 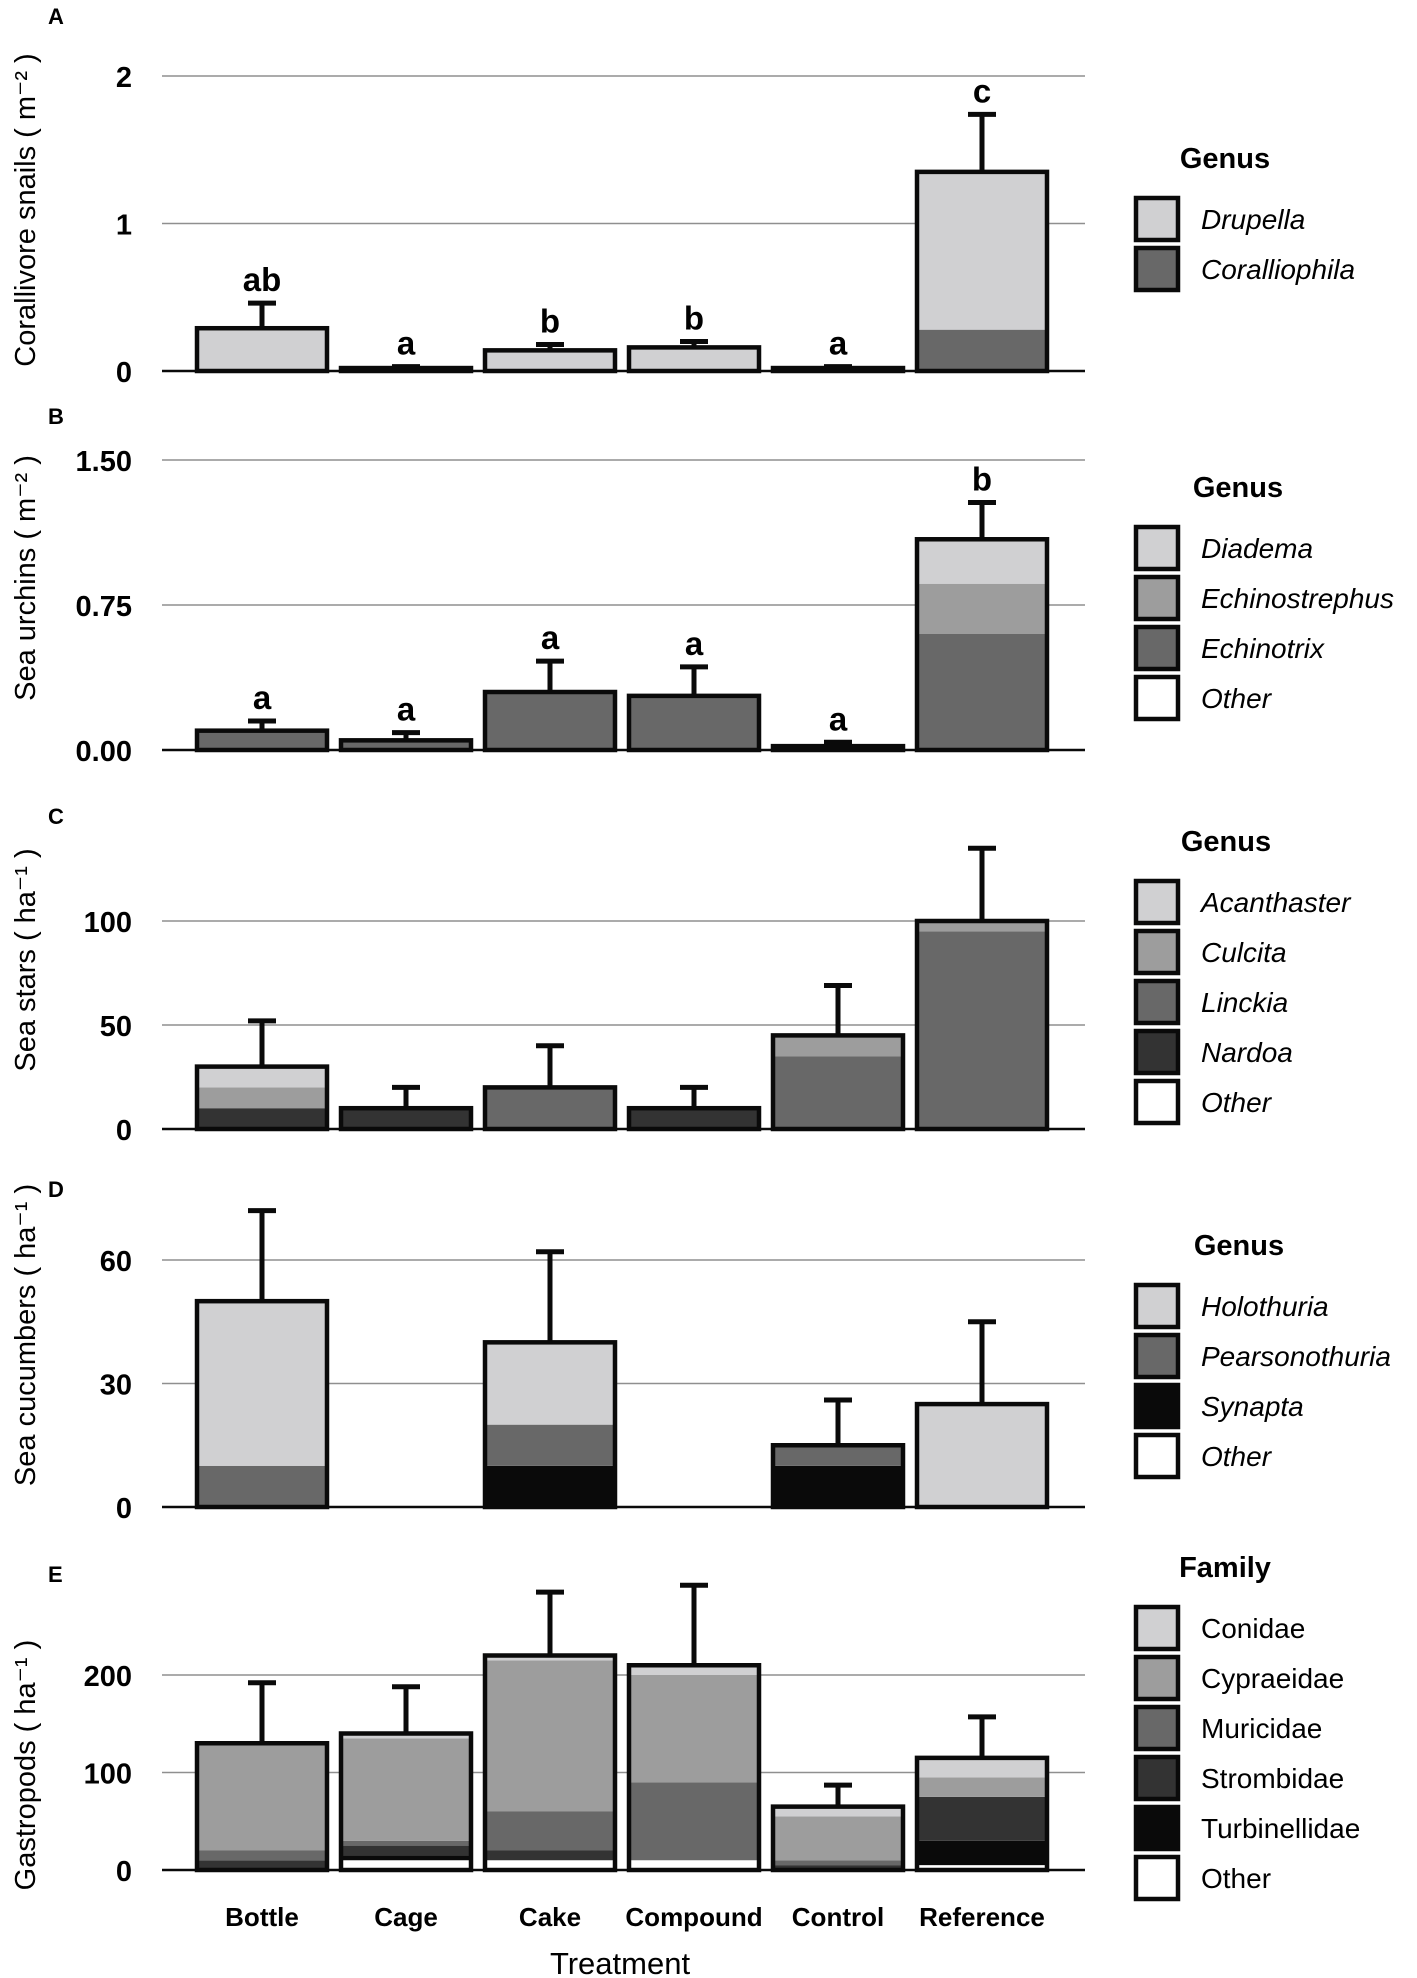 I want to click on panel-d-legend-title: Genus, so click(x=1239, y=1246).